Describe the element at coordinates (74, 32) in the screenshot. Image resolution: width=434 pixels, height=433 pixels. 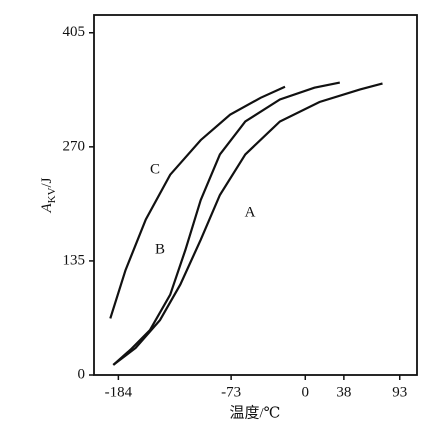
I see `y-tick-label: 405` at that location.